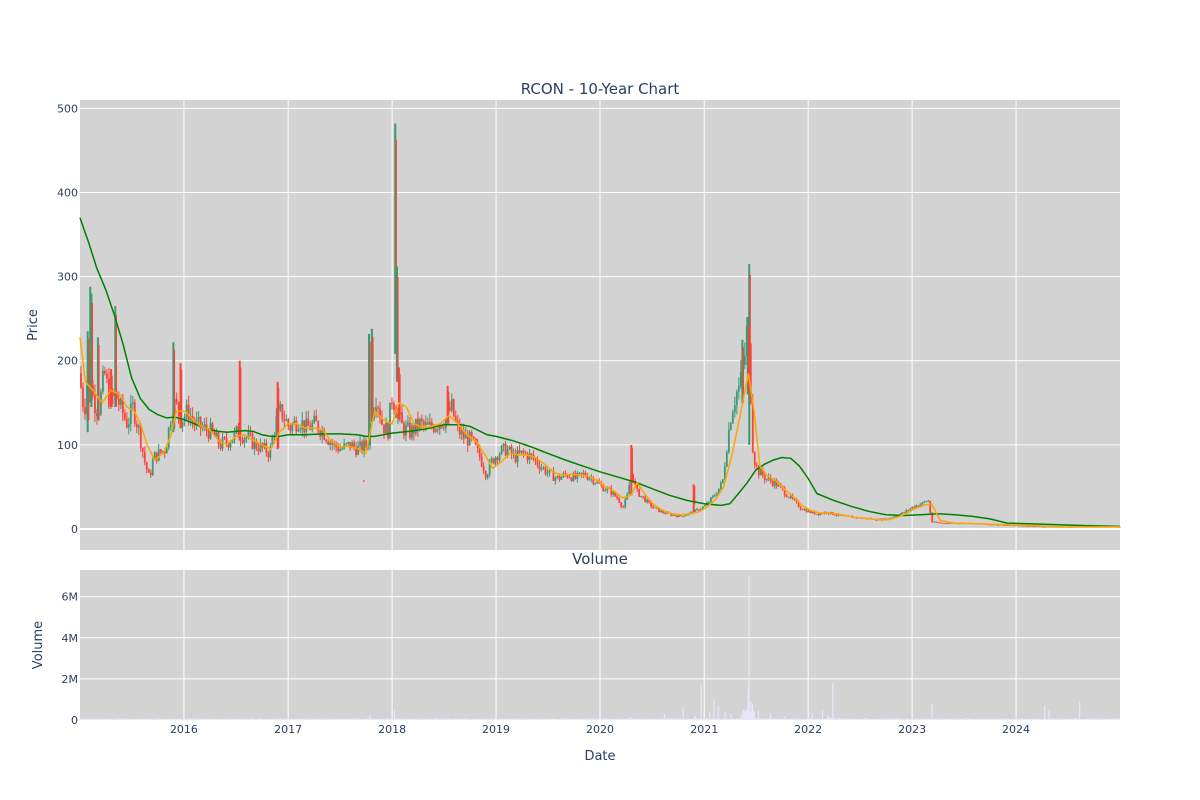  Describe the element at coordinates (67, 193) in the screenshot. I see `price-y-tick-label: 400` at that location.